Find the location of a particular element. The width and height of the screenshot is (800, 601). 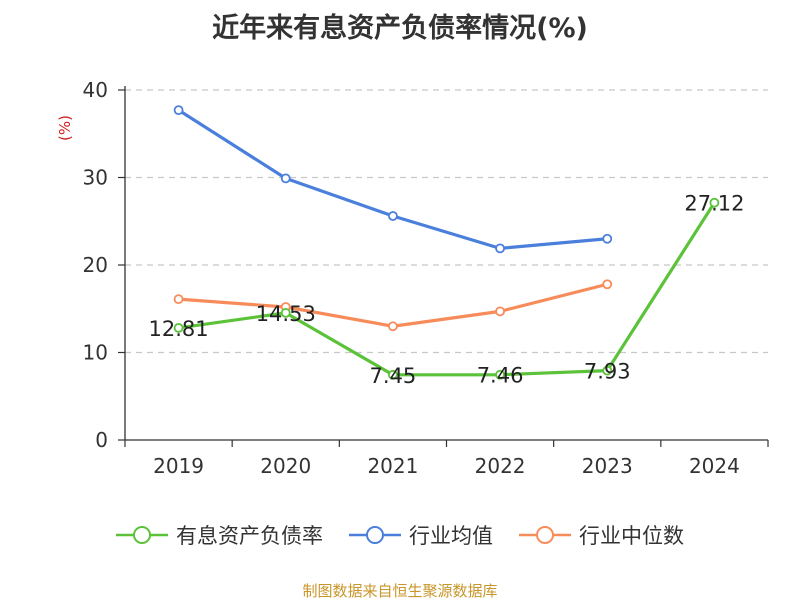

y-tick-label: 40 is located at coordinates (95, 90).